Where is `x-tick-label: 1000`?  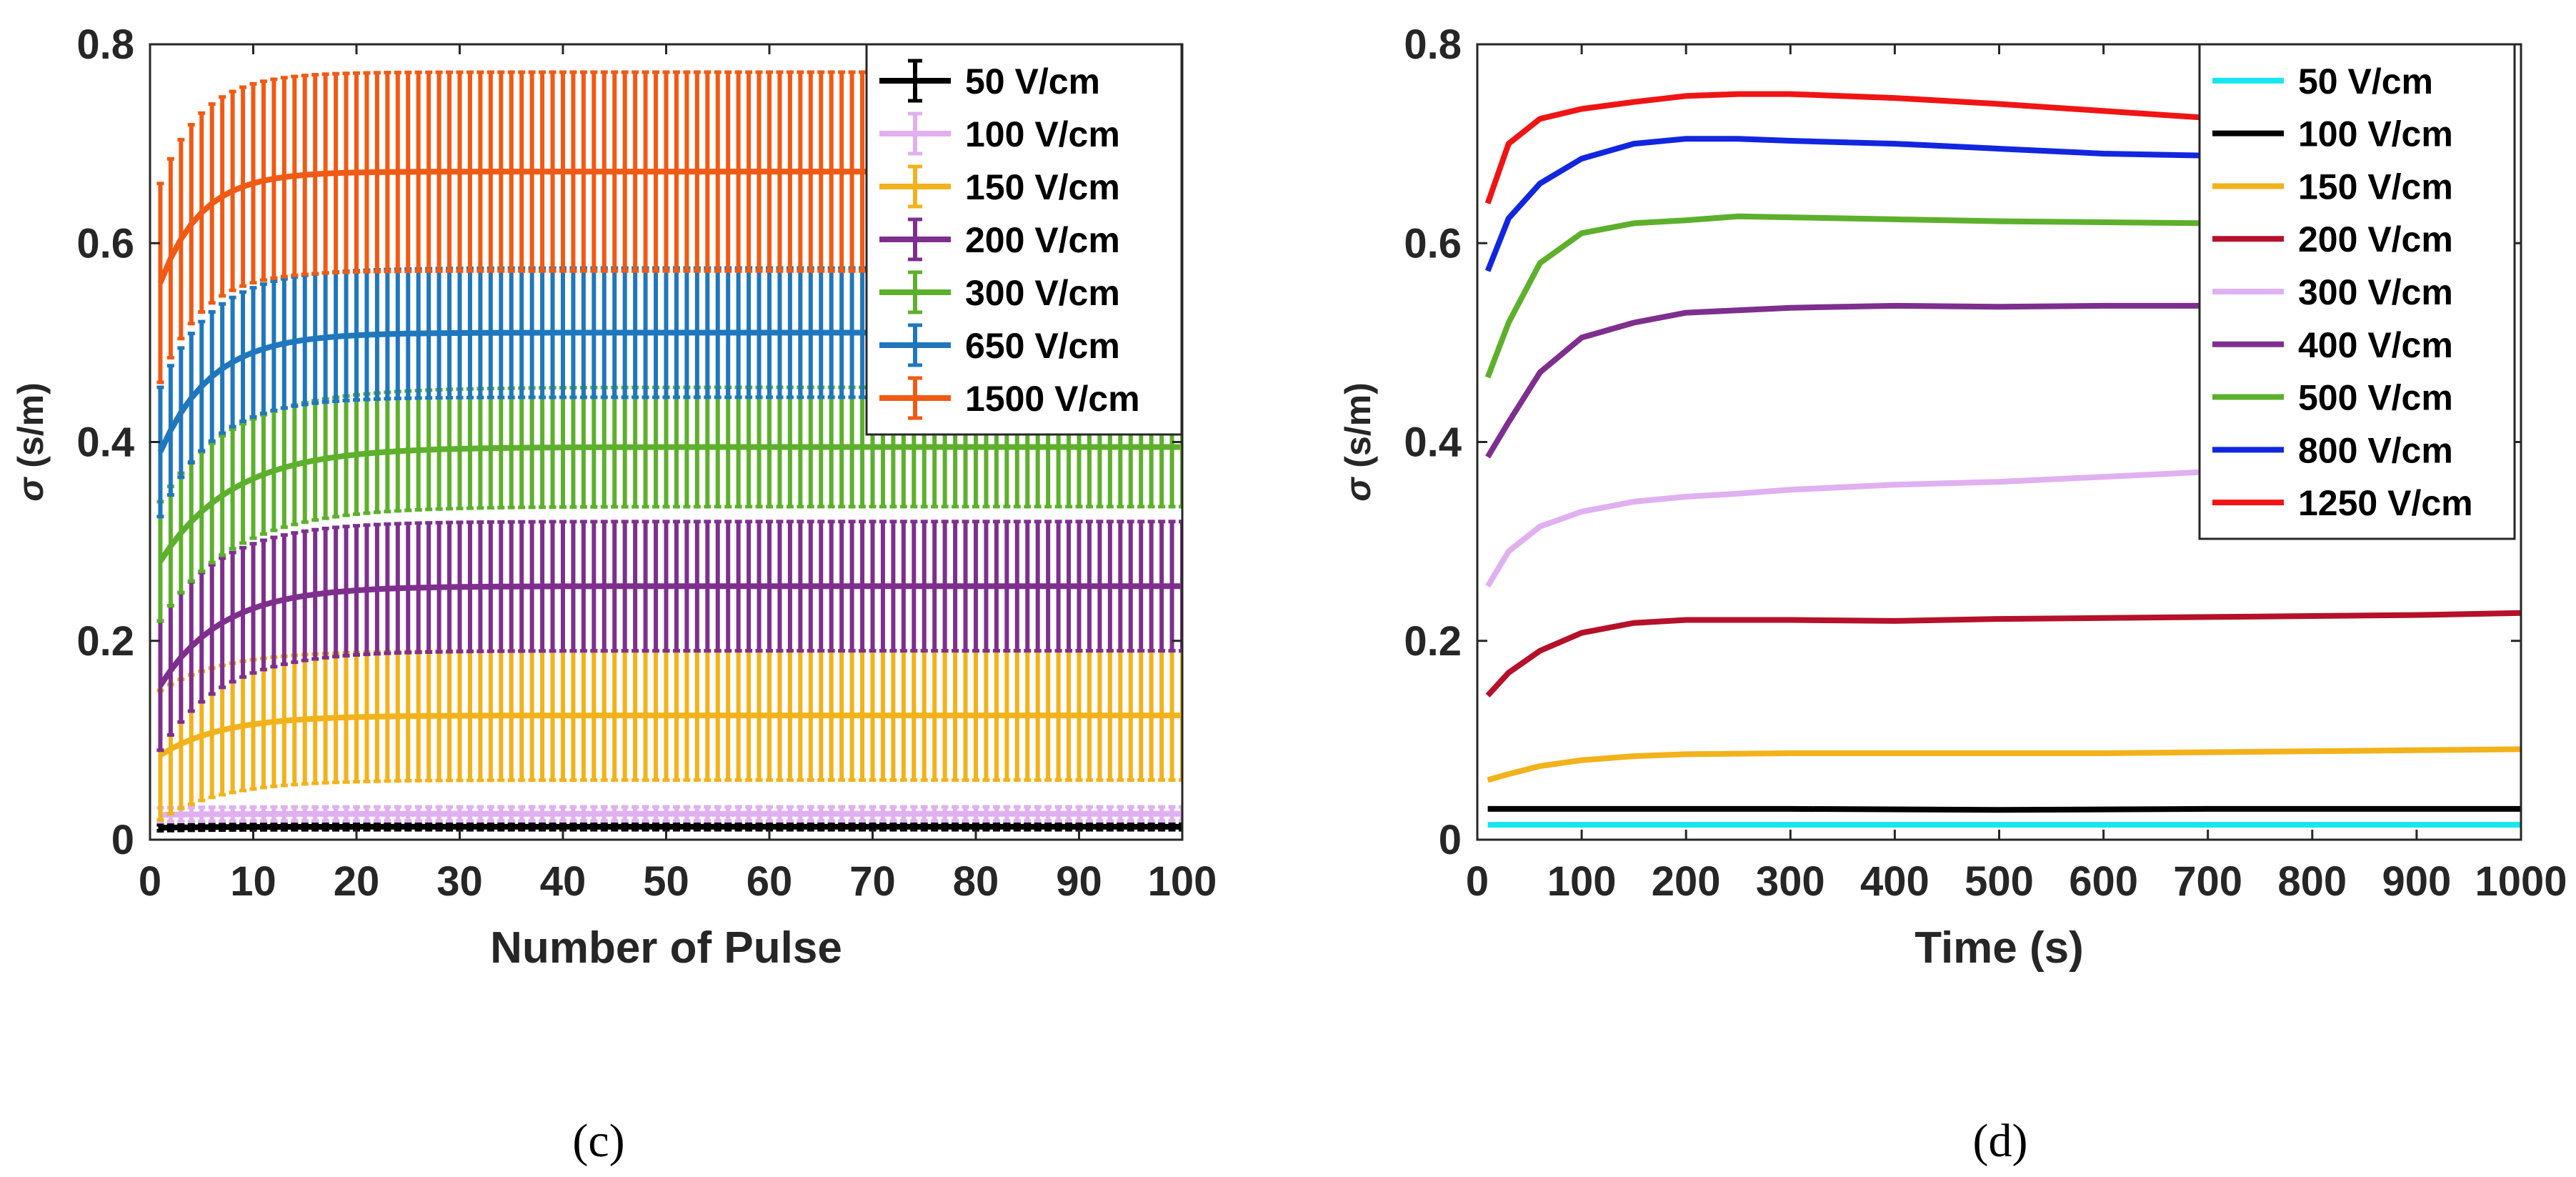
x-tick-label: 1000 is located at coordinates (2521, 882).